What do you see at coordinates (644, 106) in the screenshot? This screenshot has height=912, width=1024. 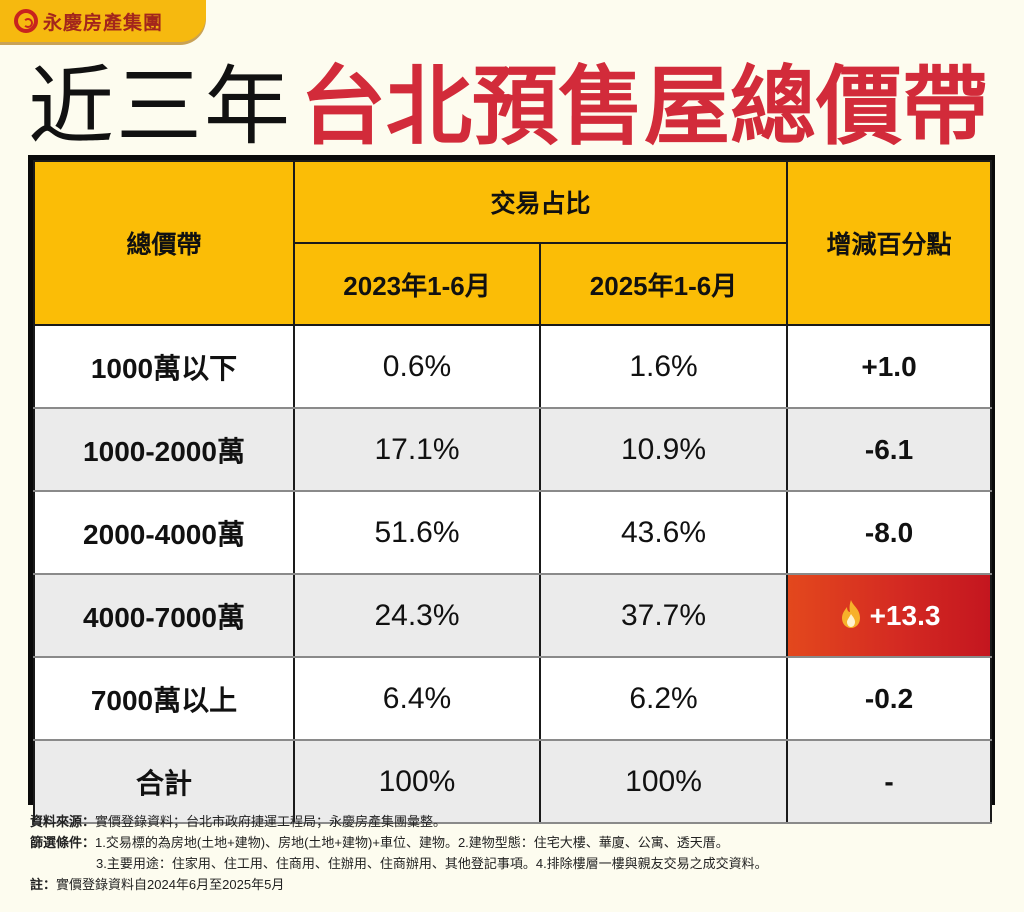 I see `title-main: 台北預售屋總價帶` at bounding box center [644, 106].